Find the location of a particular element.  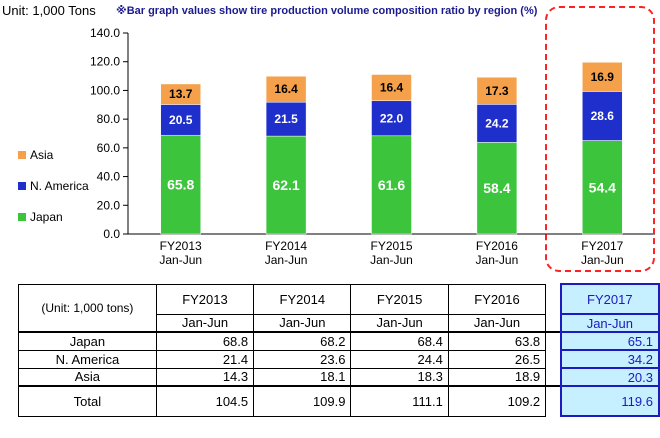

table-highlight-cell: 65.1 is located at coordinates (609, 341).